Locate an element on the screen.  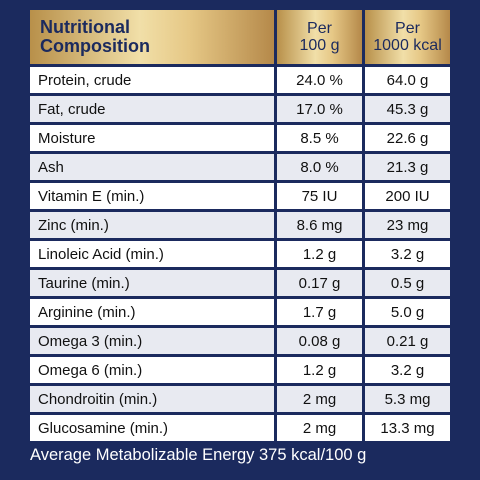
header-per-1000kcal: Per 1000 kcal is located at coordinates (407, 37).